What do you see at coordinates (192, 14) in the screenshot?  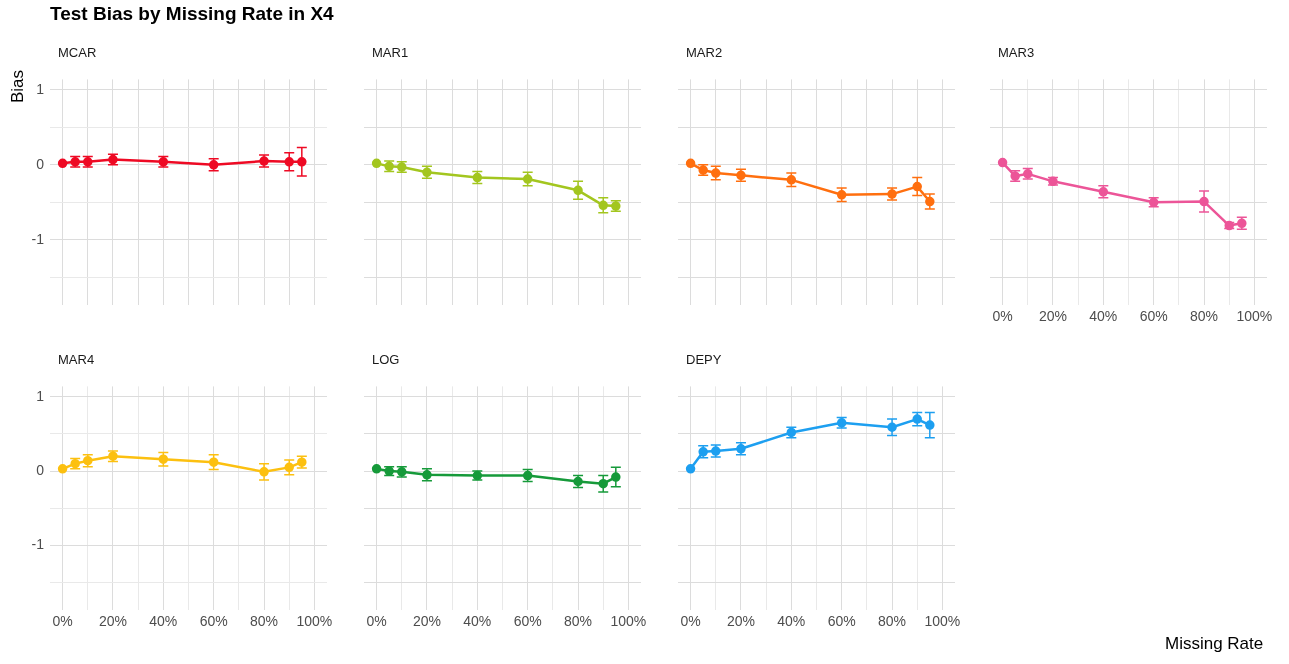 I see `chart-title: Test Bias by Missing Rate in X4` at bounding box center [192, 14].